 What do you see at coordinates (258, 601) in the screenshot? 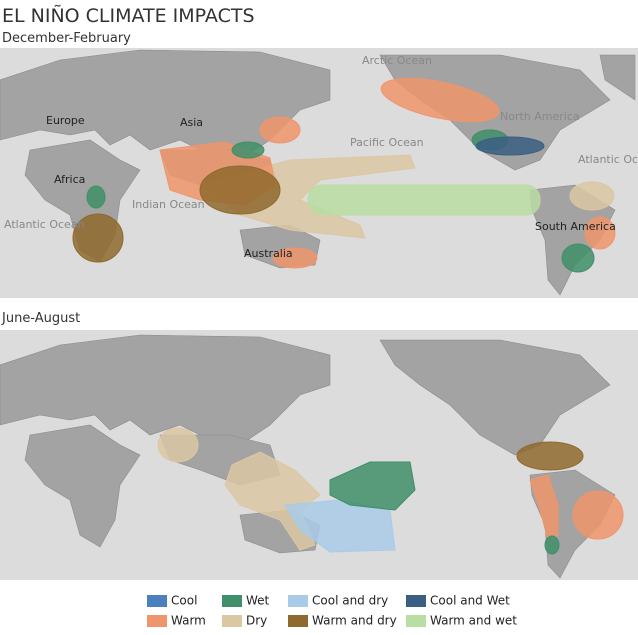
I see `legend-label: Wet` at bounding box center [258, 601].